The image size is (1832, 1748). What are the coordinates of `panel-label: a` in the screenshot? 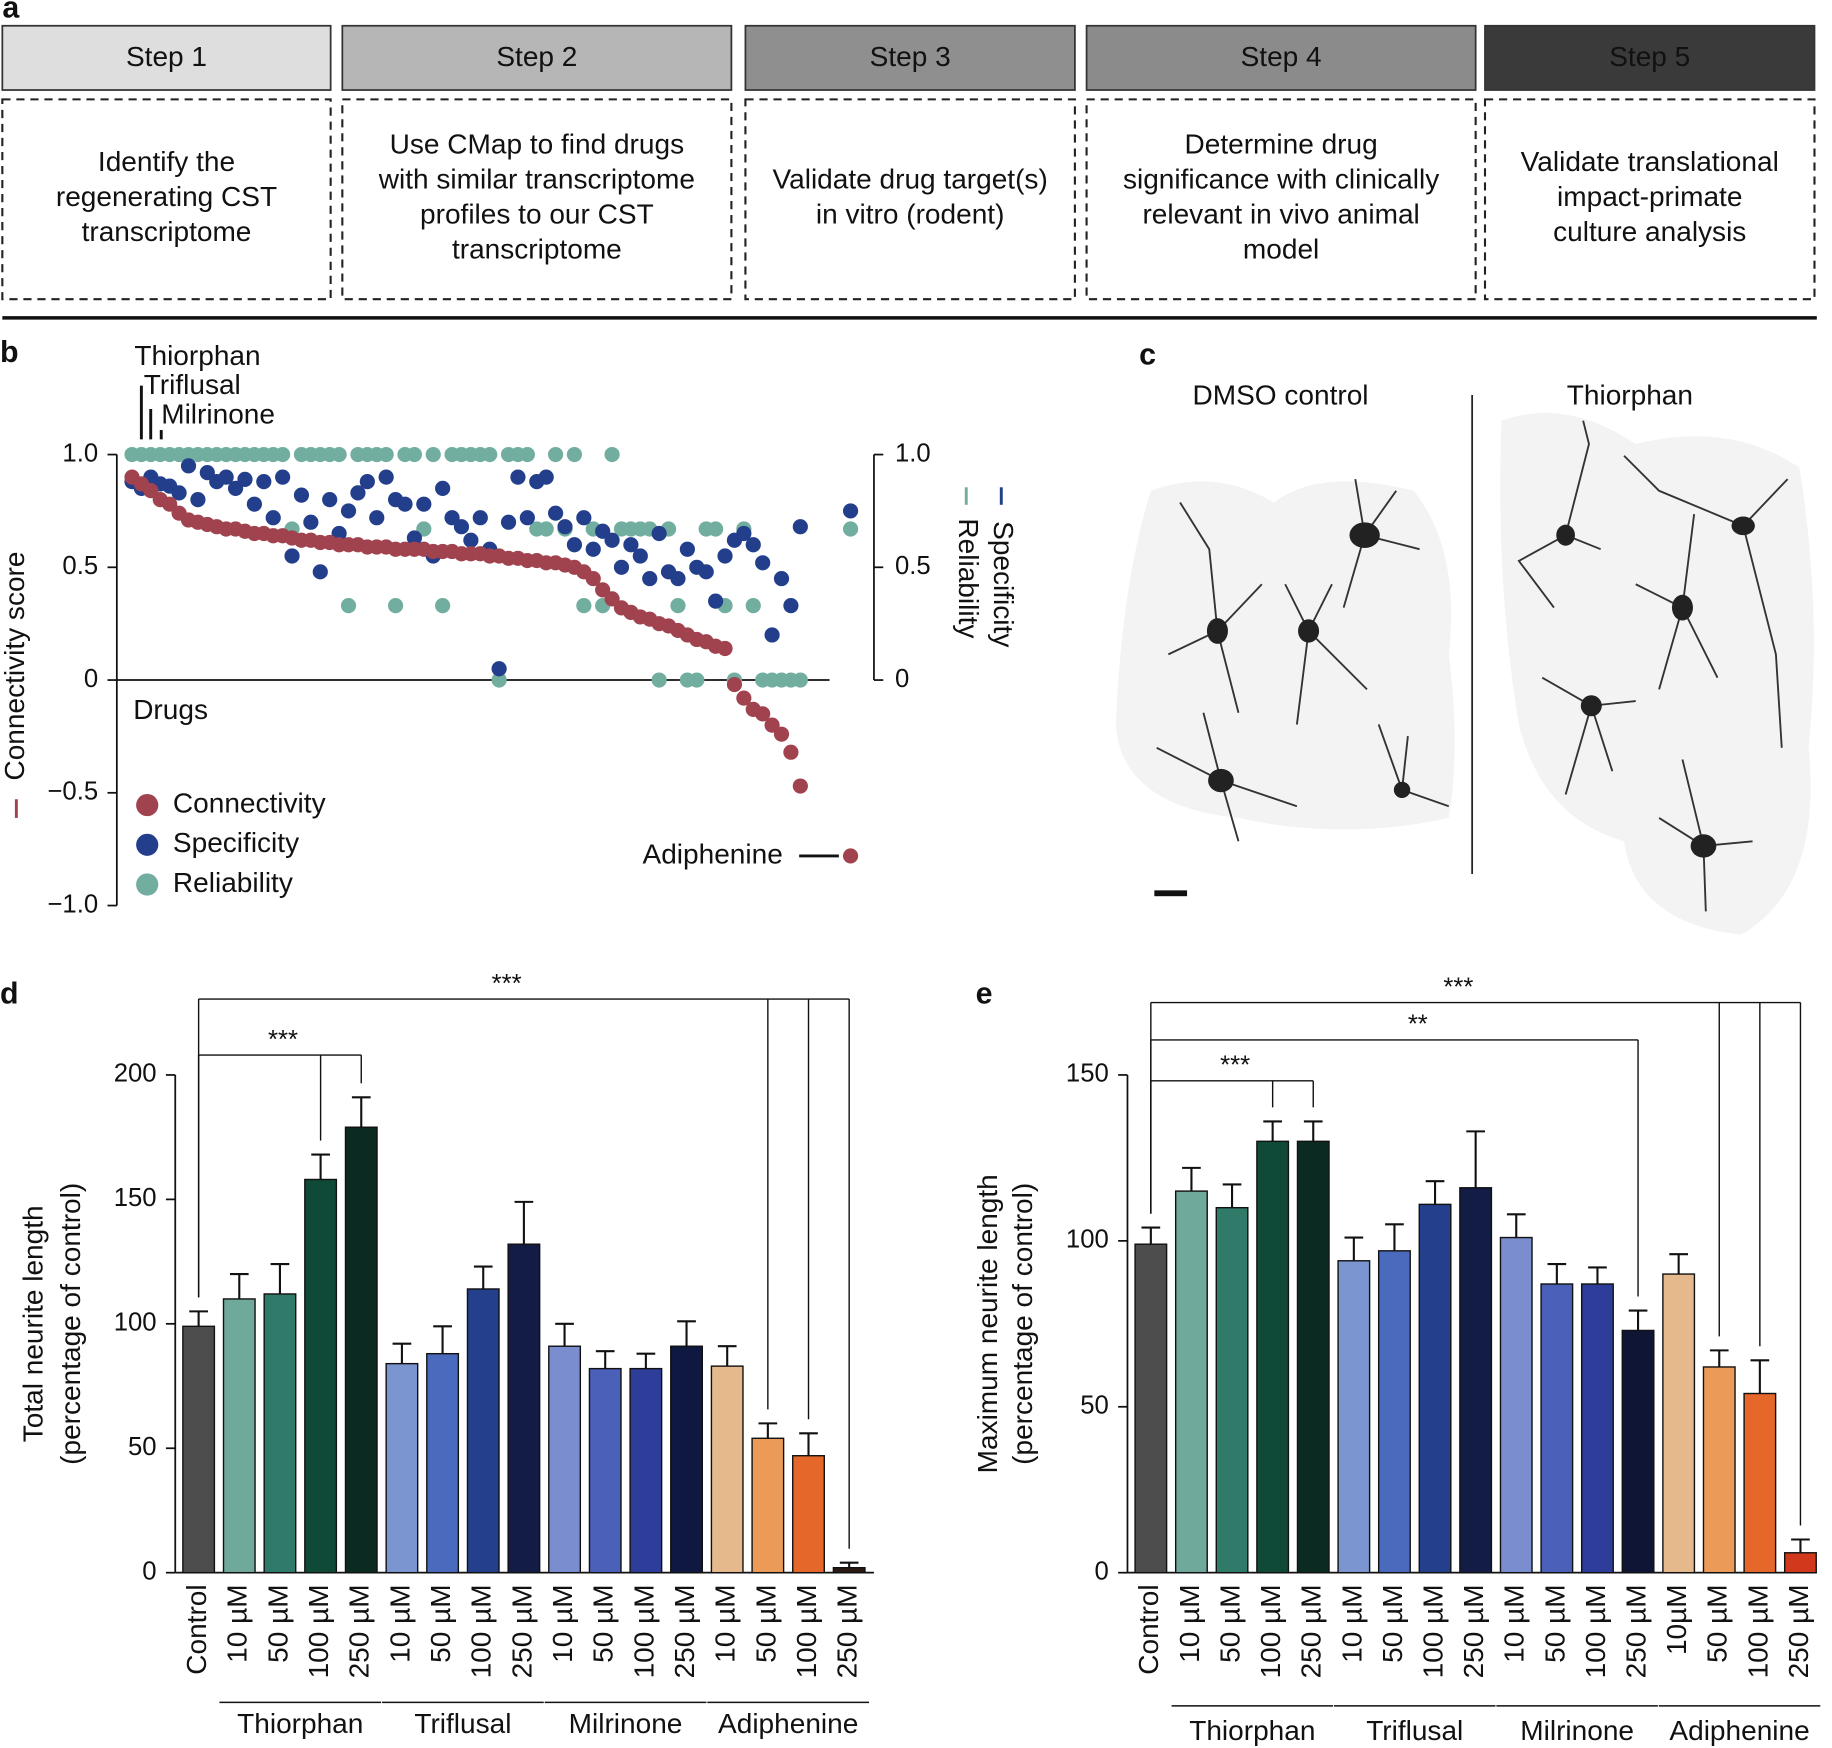 It's located at (11, 12).